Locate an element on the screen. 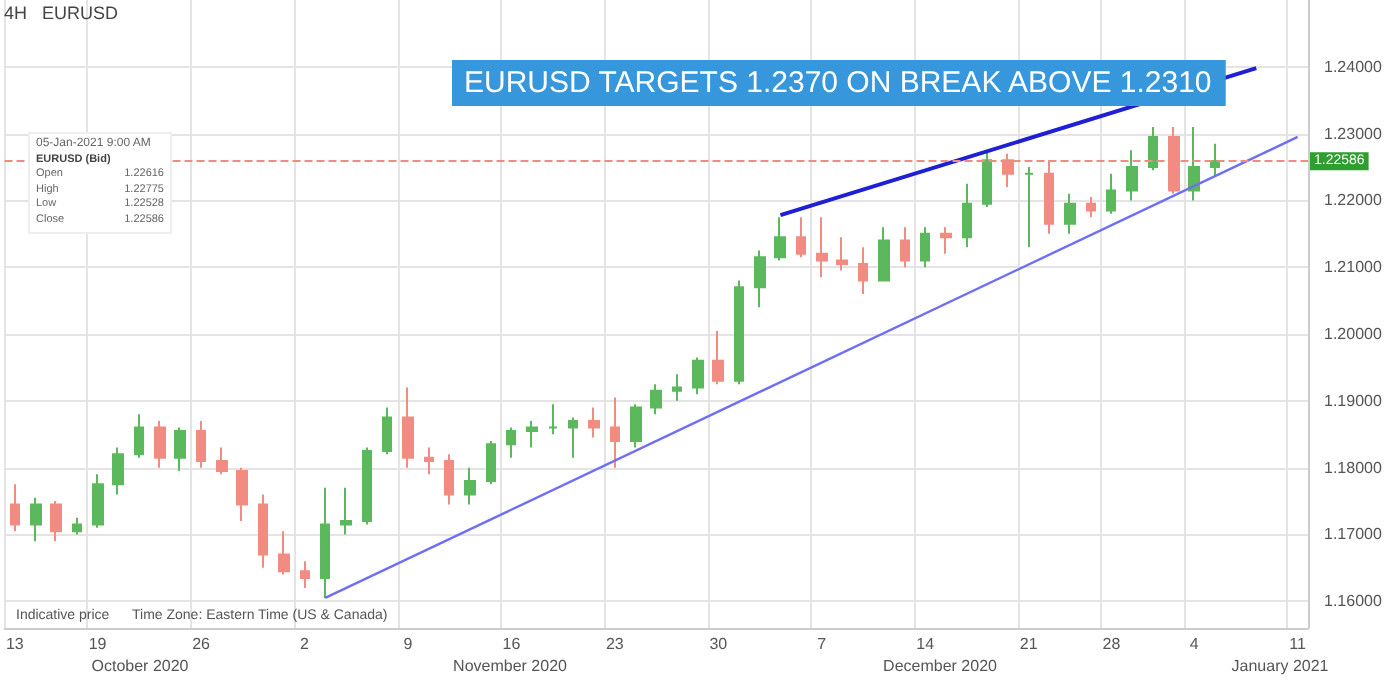 Image resolution: width=1400 pixels, height=684 pixels. text: EURUSD TARGETS 1.2370 ON BREAK ABOVE 1.2310 is located at coordinates (838, 83).